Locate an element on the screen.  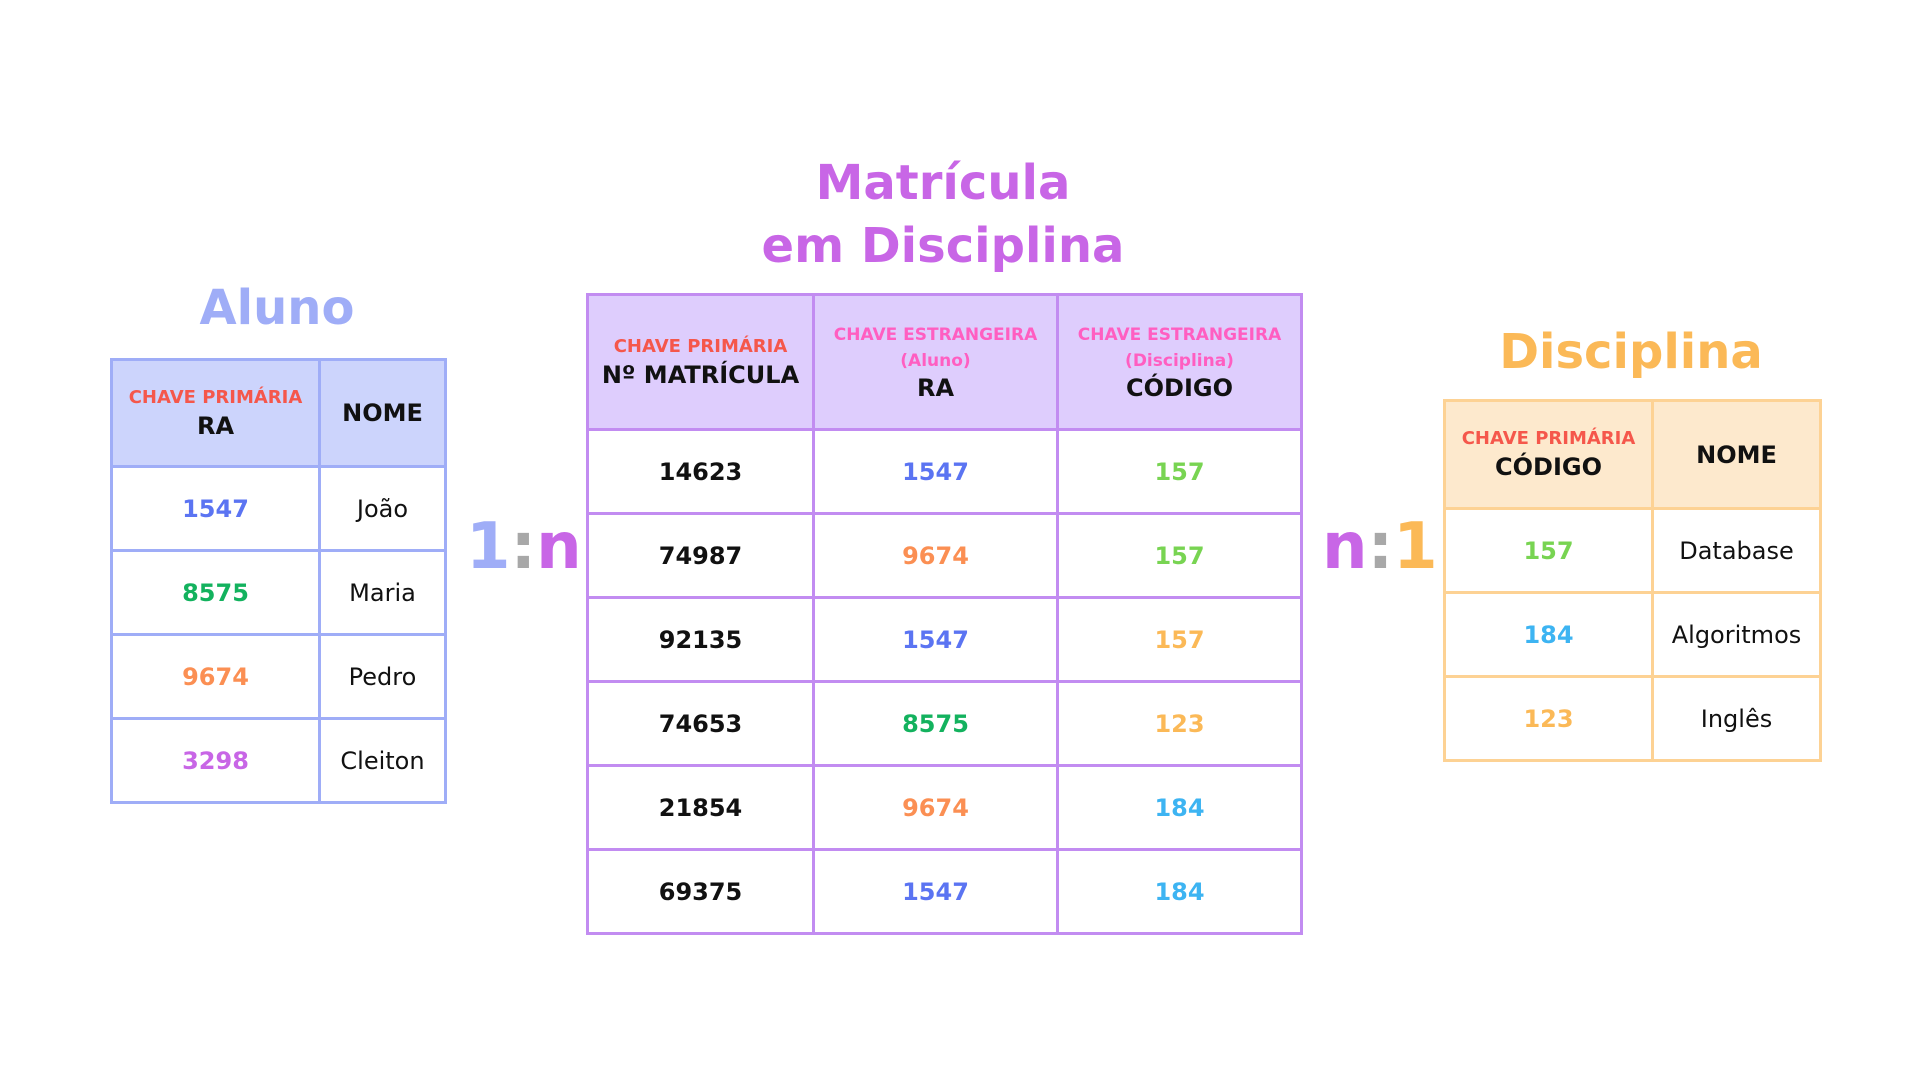
aluno-ra-cell: 9674 is located at coordinates (215, 676).